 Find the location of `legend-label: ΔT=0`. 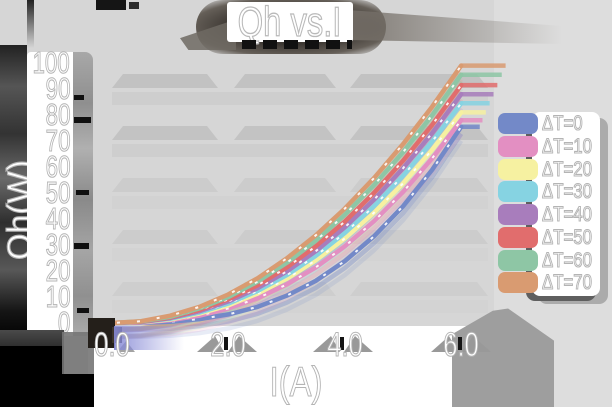

legend-label: ΔT=0 is located at coordinates (563, 123).